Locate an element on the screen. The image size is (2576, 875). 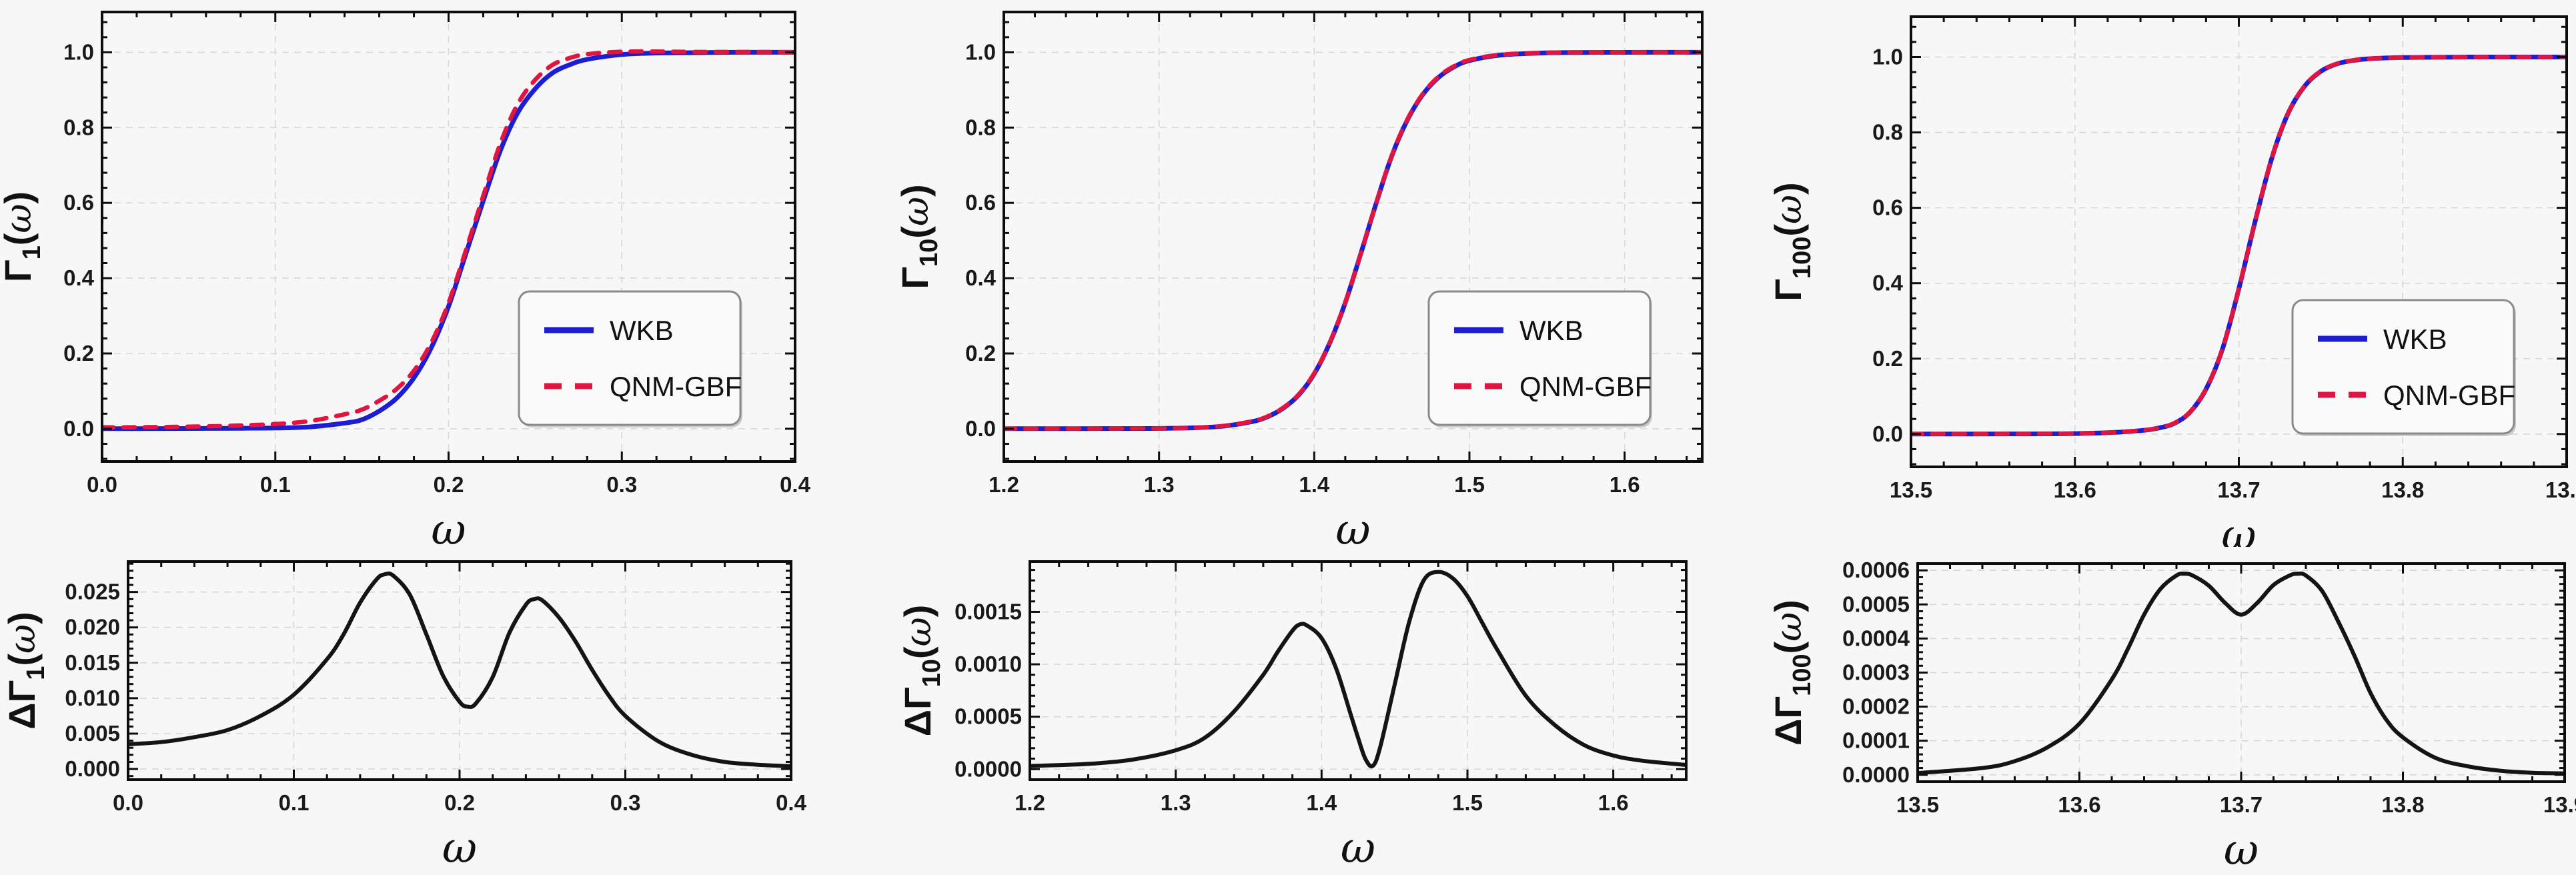
y-axis-label: ΔΓ10(ω) is located at coordinates (921, 671).